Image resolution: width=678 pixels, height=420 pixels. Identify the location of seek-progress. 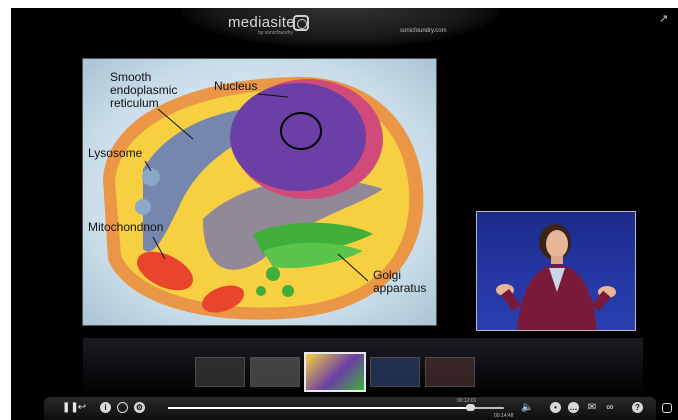
(319, 408).